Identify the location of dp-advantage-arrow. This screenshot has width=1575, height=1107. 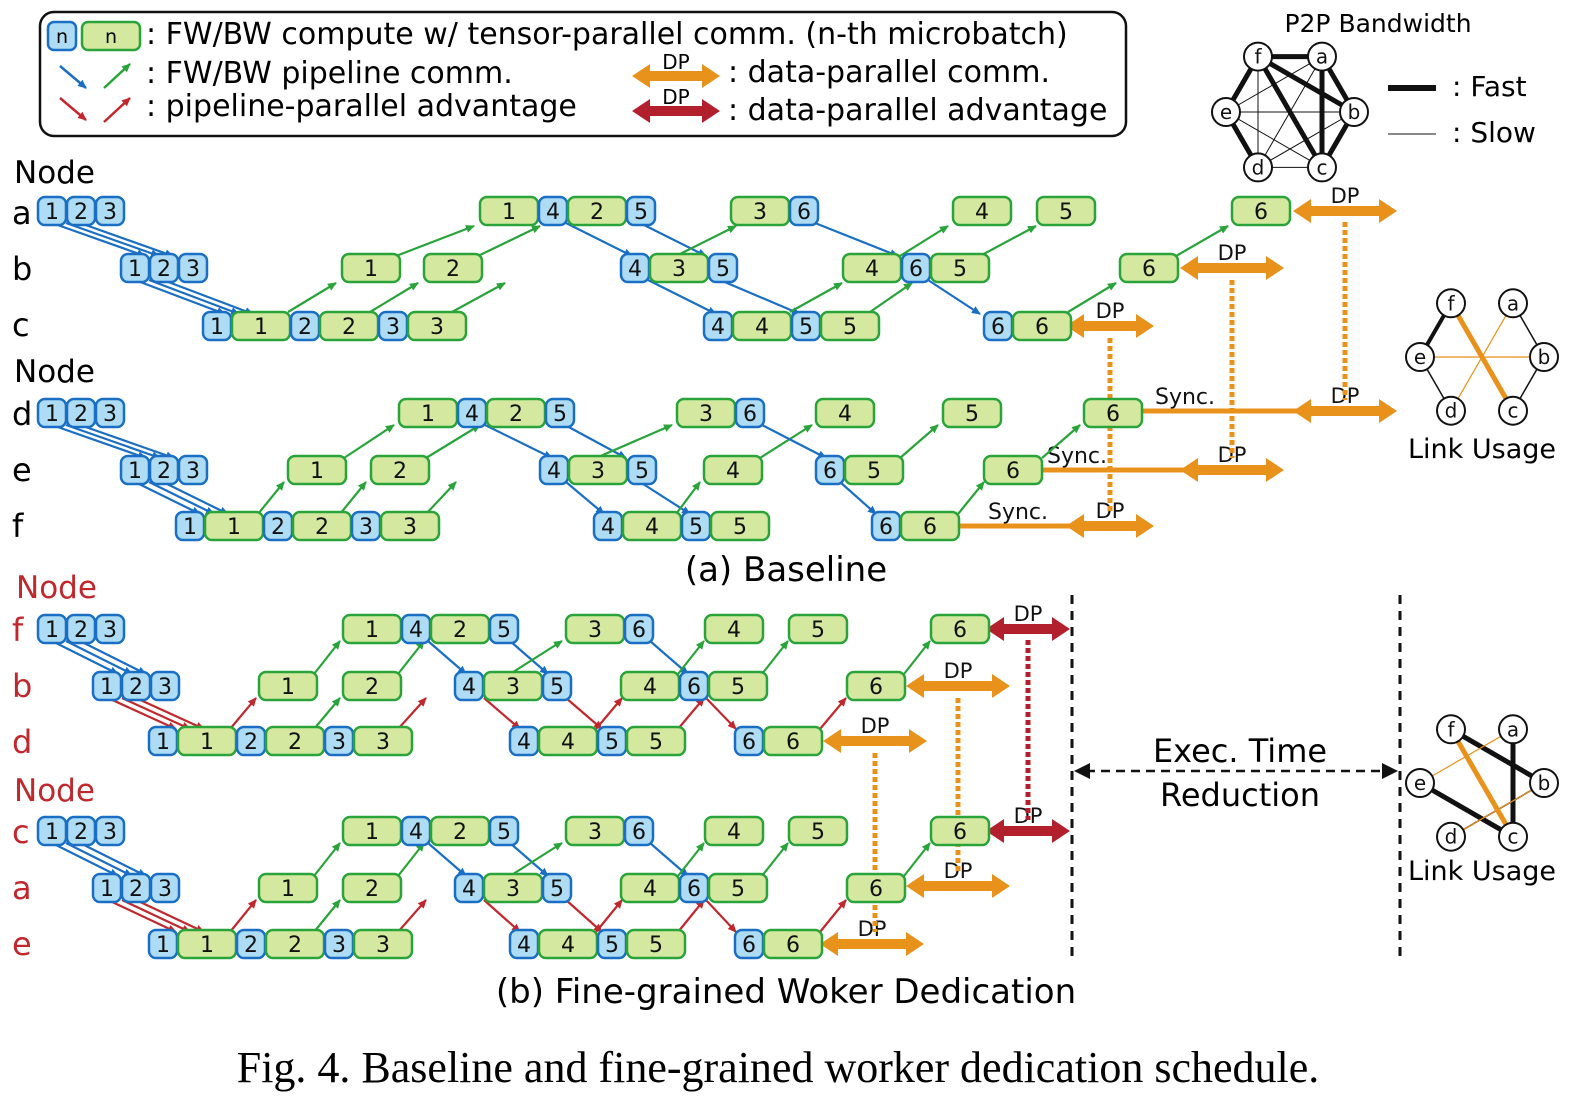
(1028, 831).